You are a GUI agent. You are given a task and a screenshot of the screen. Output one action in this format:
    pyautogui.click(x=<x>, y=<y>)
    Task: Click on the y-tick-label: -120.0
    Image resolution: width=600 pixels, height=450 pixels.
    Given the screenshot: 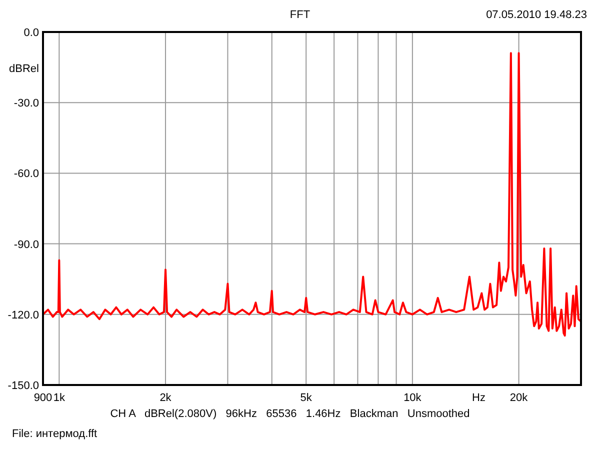 What is the action you would take?
    pyautogui.click(x=23, y=315)
    